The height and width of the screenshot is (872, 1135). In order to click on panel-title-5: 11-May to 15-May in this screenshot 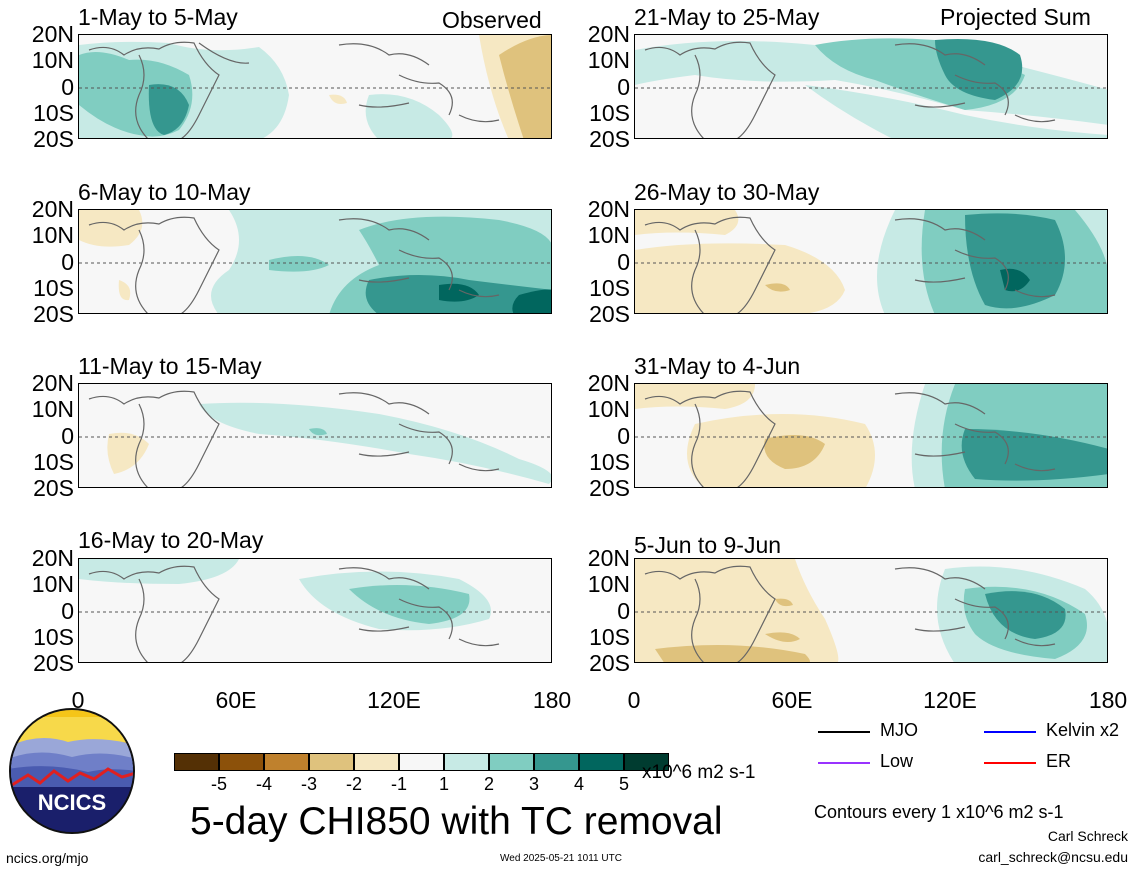, I will do `click(170, 366)`.